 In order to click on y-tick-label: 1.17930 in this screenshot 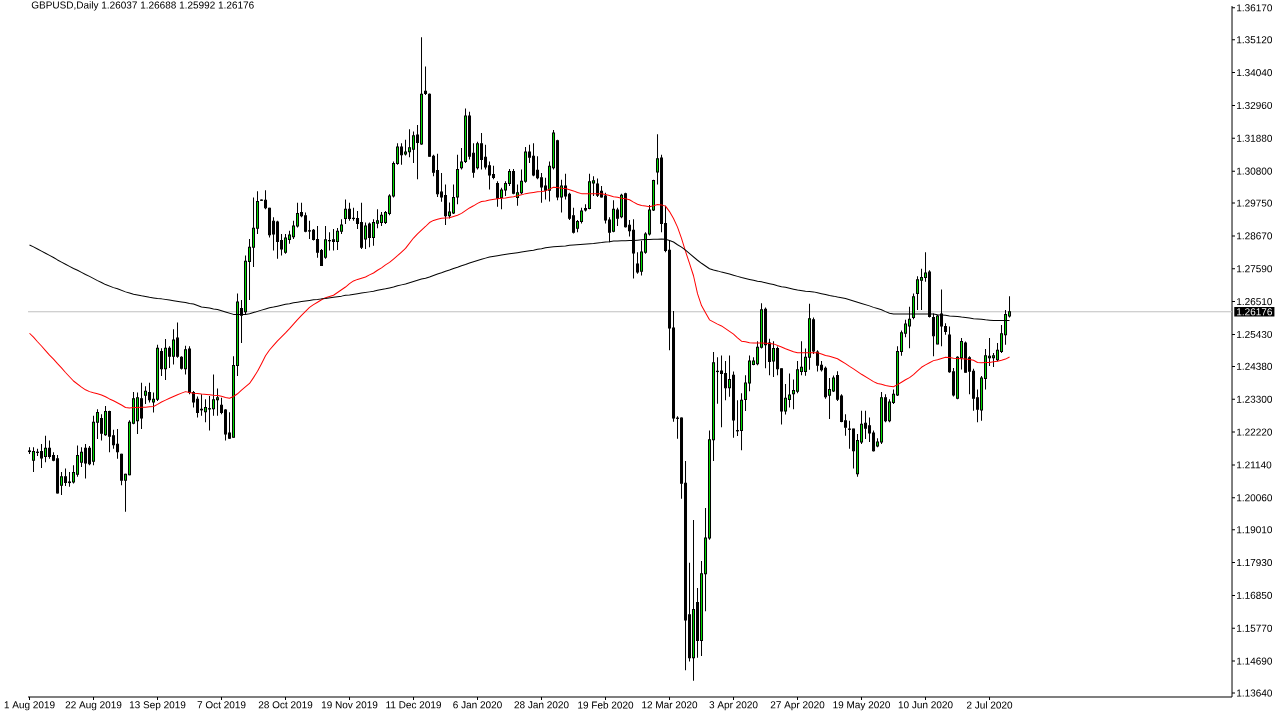, I will do `click(1255, 563)`.